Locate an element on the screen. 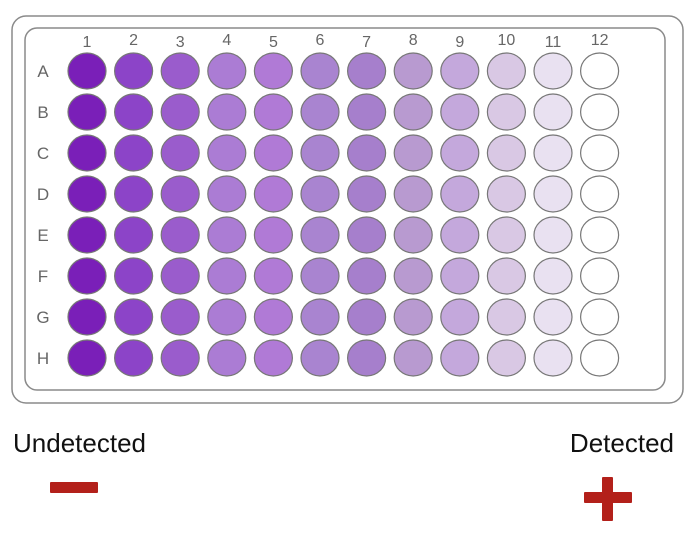  well-A7 is located at coordinates (367, 71).